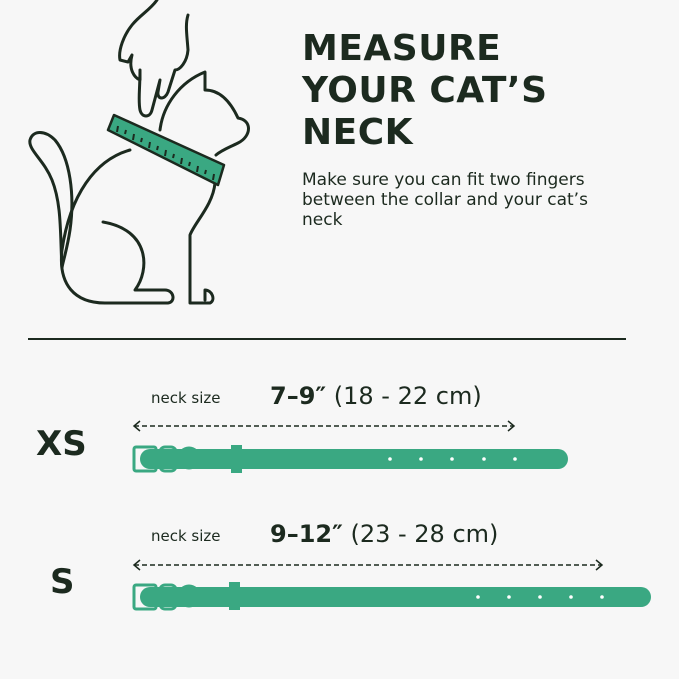  Describe the element at coordinates (424, 534) in the screenshot. I see `s-cm: (23 - 28 cm)` at that location.